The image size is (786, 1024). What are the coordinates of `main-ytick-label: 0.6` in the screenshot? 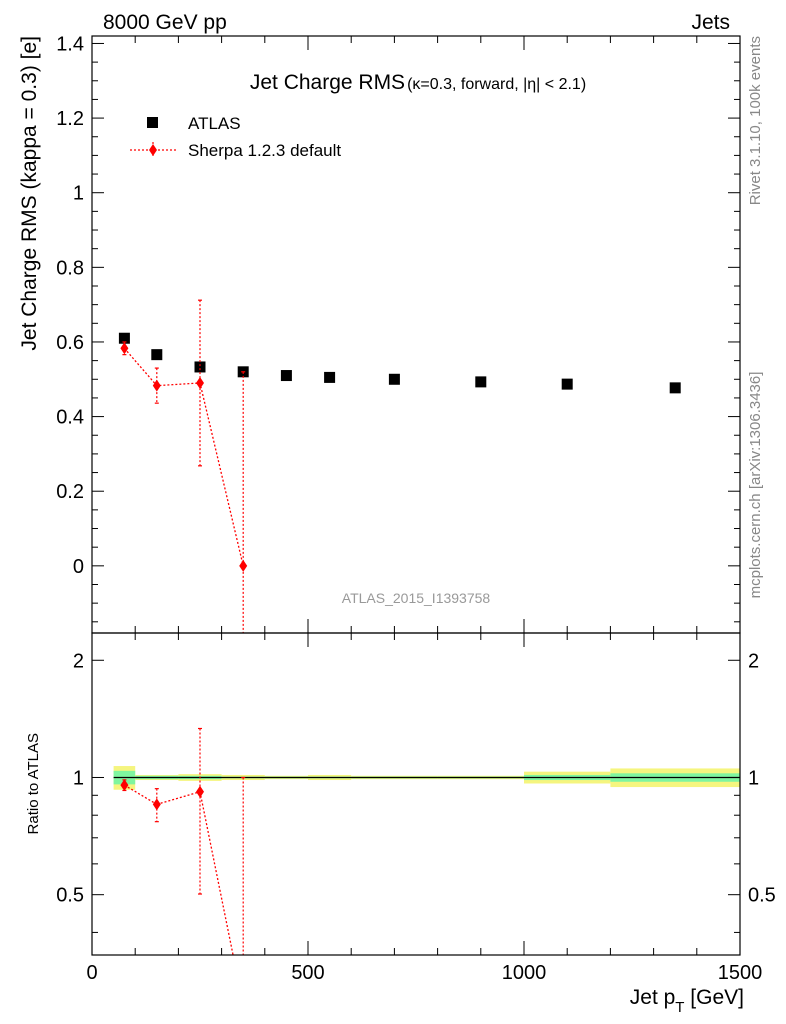 It's located at (70, 343).